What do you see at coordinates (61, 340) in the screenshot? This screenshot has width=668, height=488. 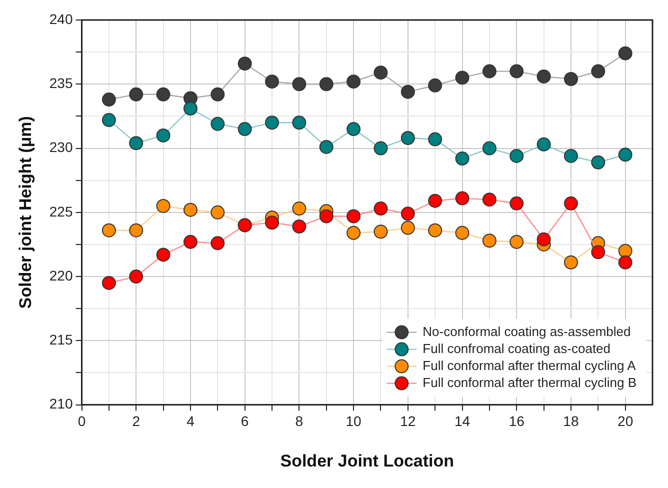 I see `y-tick-label: 215` at bounding box center [61, 340].